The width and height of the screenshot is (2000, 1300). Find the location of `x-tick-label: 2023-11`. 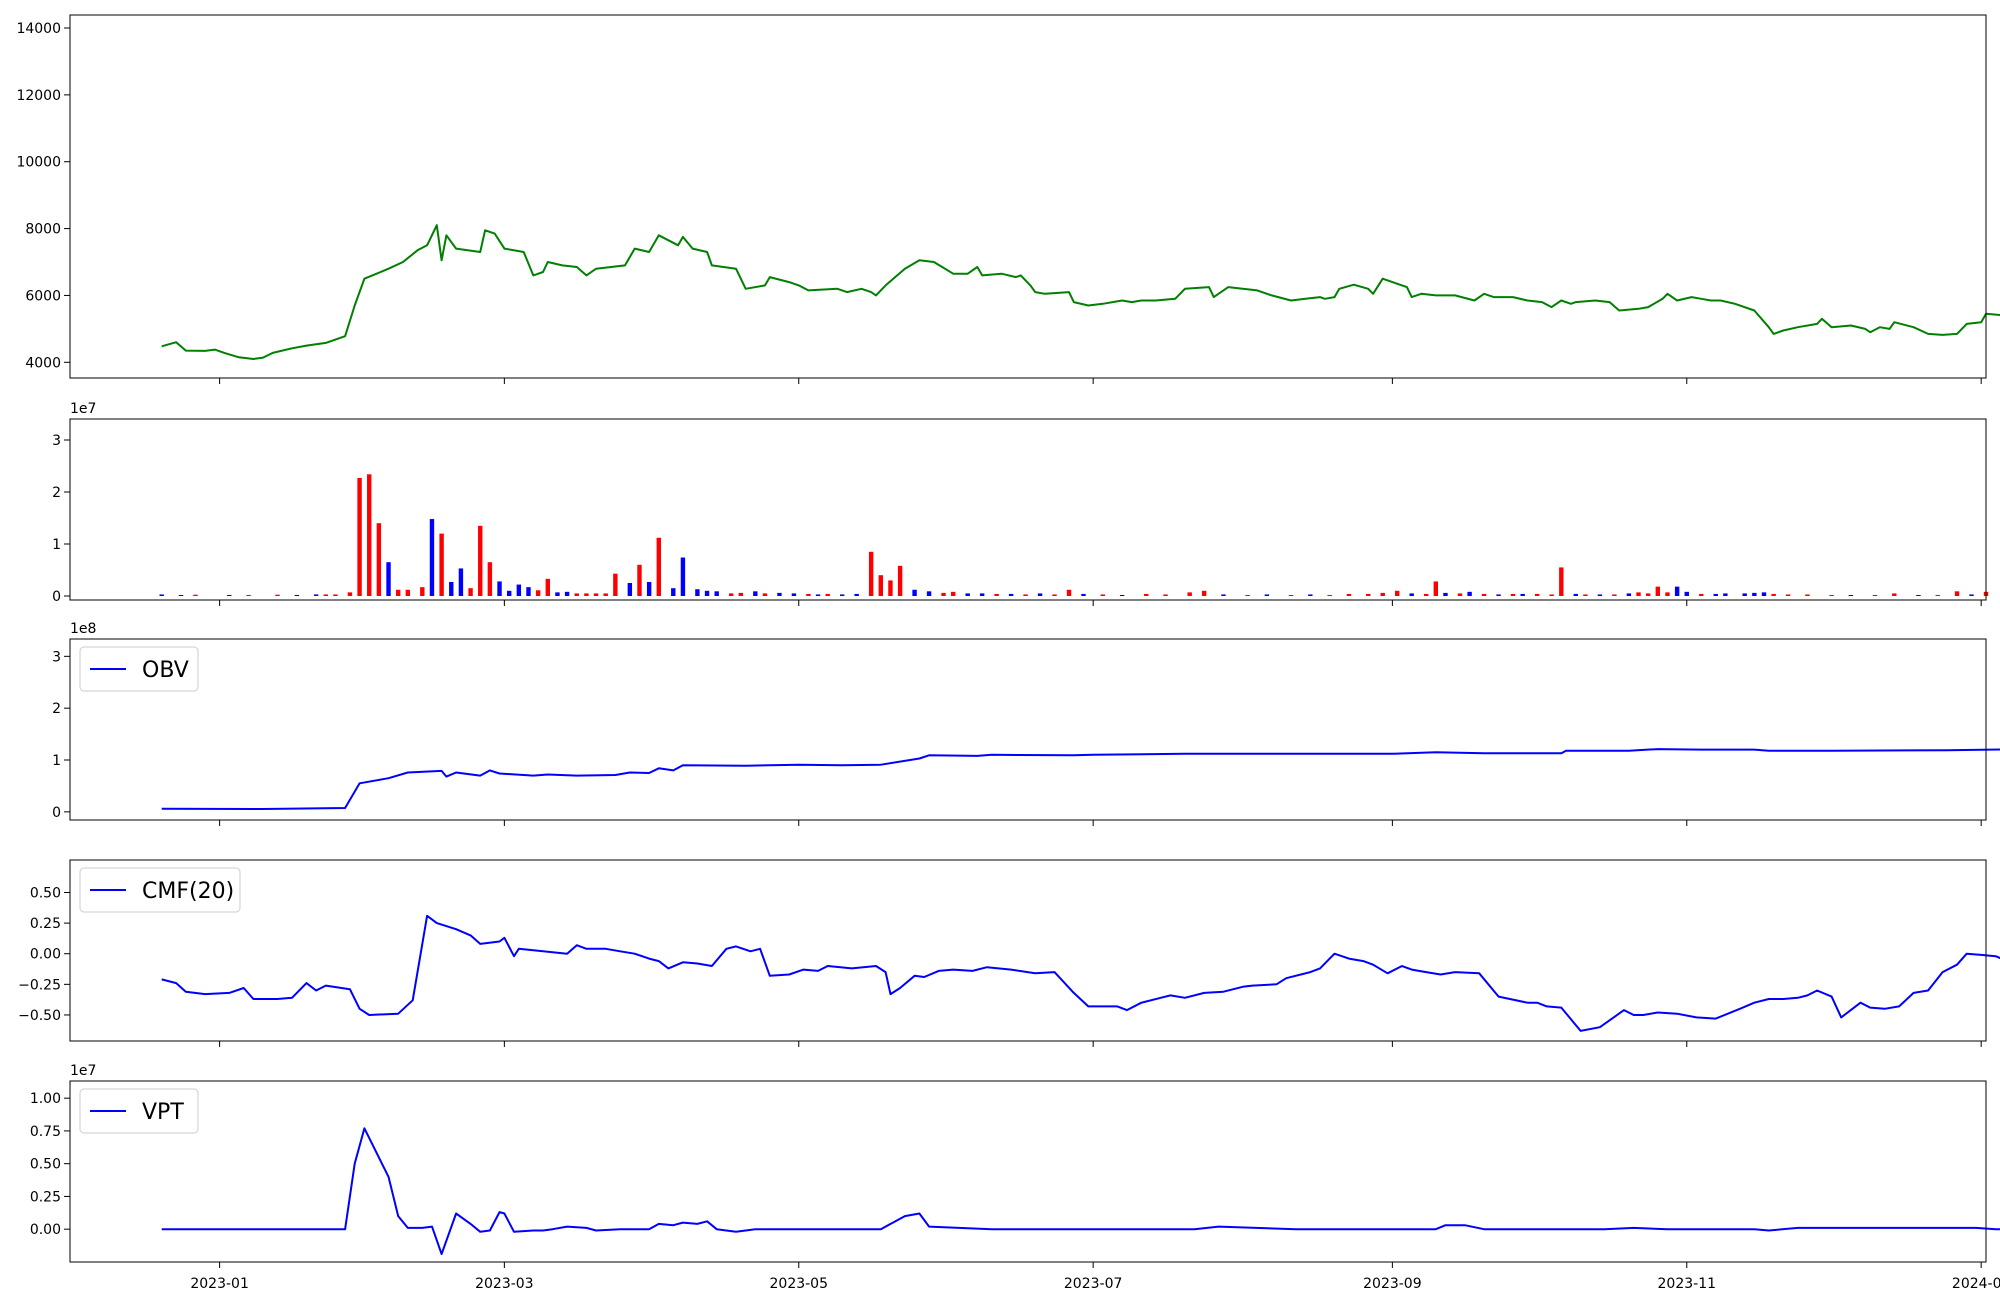

x-tick-label: 2023-11 is located at coordinates (1687, 1284).